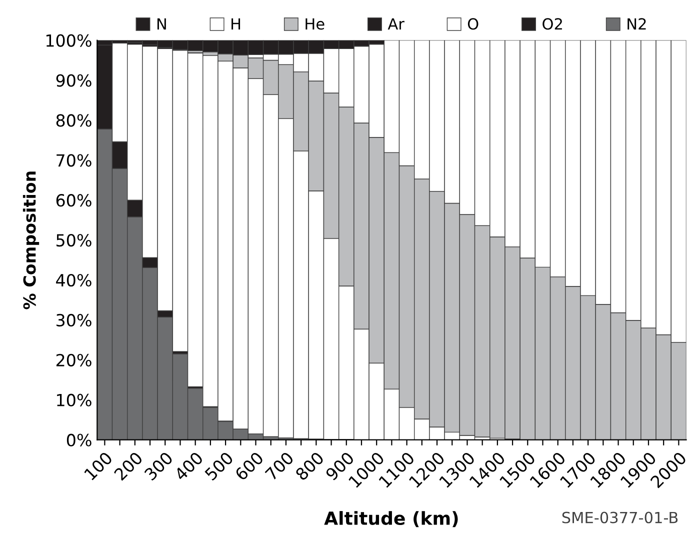 This screenshot has width=689, height=537. What do you see at coordinates (74, 160) in the screenshot?
I see `y-tick-label: 70%` at bounding box center [74, 160].